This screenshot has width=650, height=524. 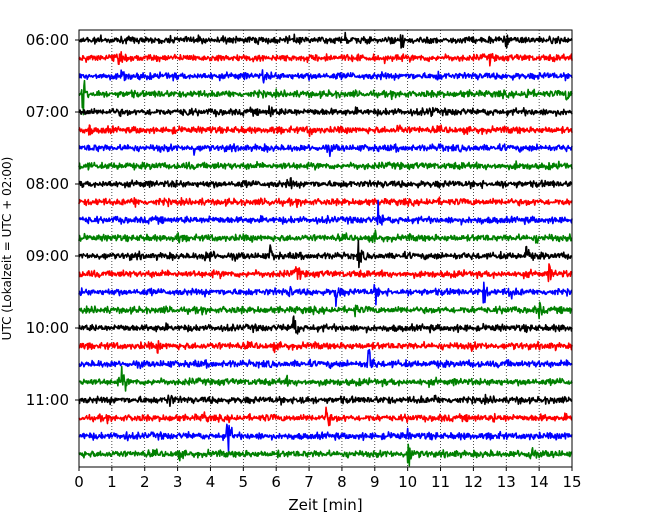 What do you see at coordinates (47, 112) in the screenshot?
I see `y-tick-label: 07:00` at bounding box center [47, 112].